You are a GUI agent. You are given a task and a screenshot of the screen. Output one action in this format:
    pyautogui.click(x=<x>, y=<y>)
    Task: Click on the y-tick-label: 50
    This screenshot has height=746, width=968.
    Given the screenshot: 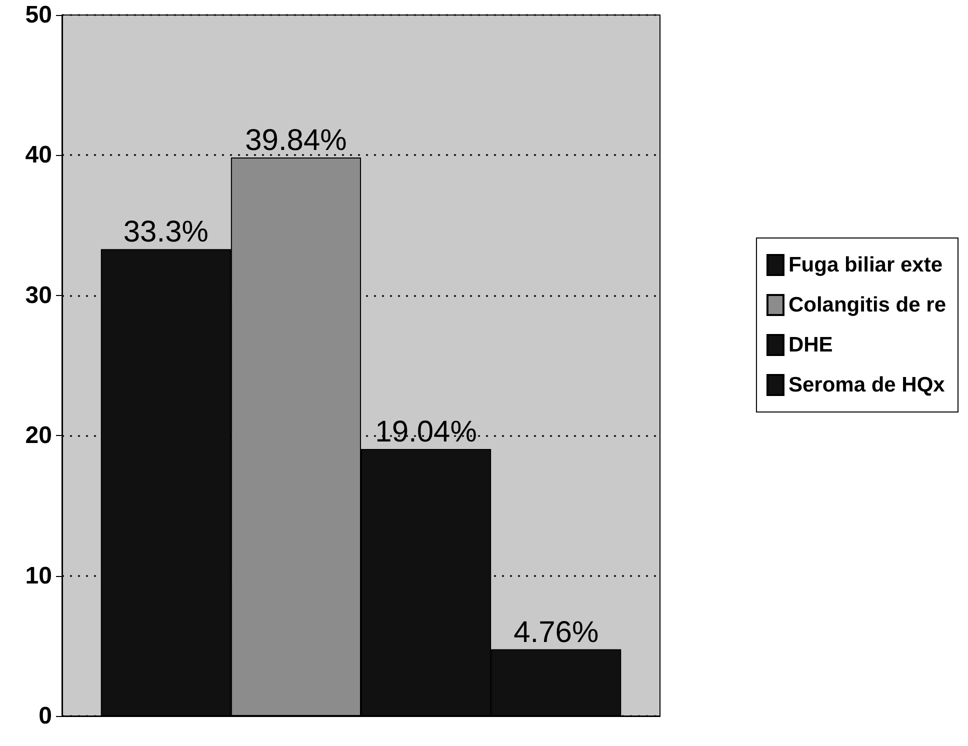 What is the action you would take?
    pyautogui.click(x=38, y=15)
    